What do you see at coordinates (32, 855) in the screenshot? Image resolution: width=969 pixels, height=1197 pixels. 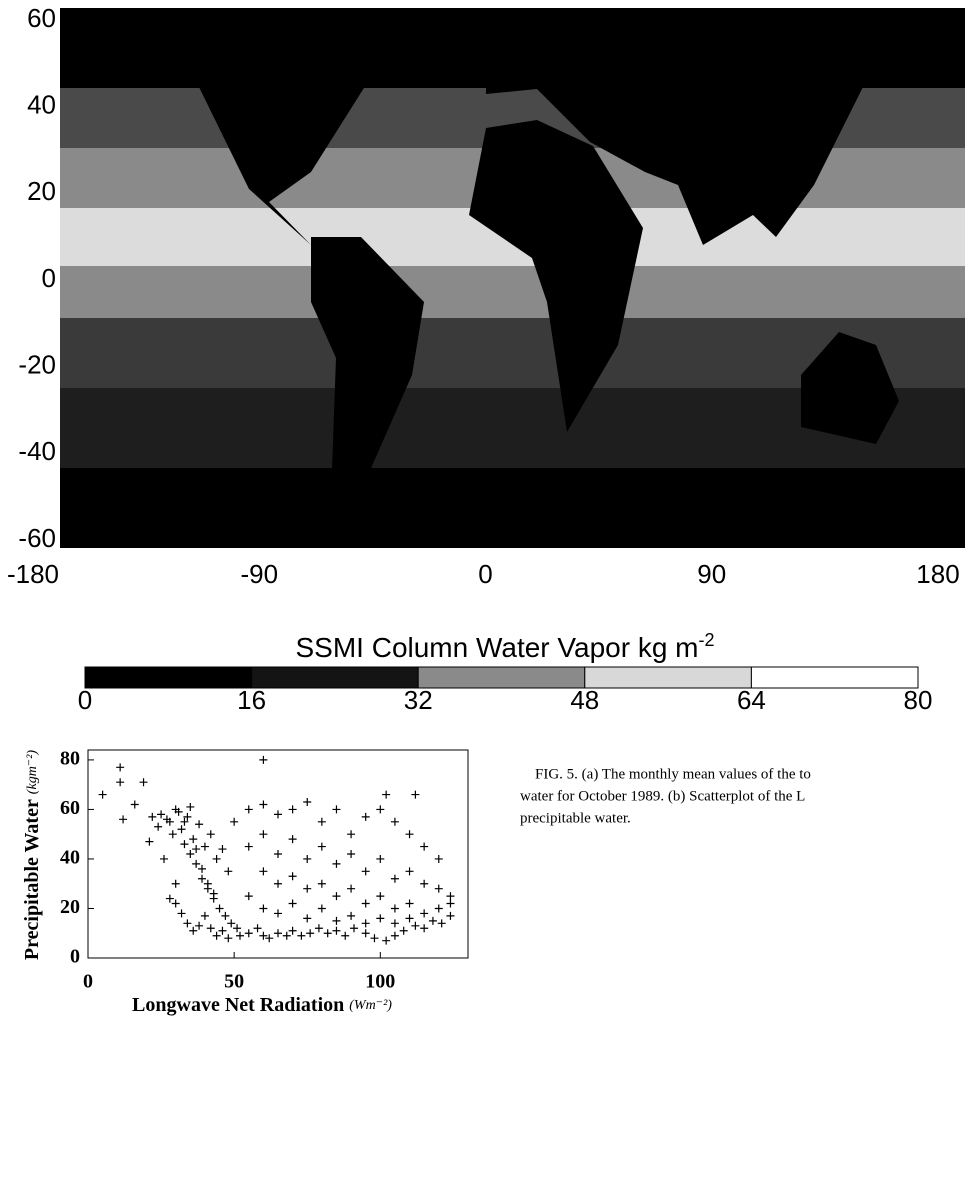 I see `y-axis-label: Precipitable Water (kgm⁻²)` at bounding box center [32, 855].